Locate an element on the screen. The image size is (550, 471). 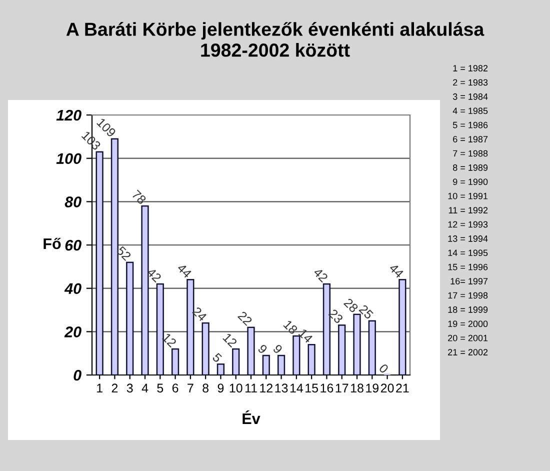
x-tick-label: 1 is located at coordinates (99, 388).